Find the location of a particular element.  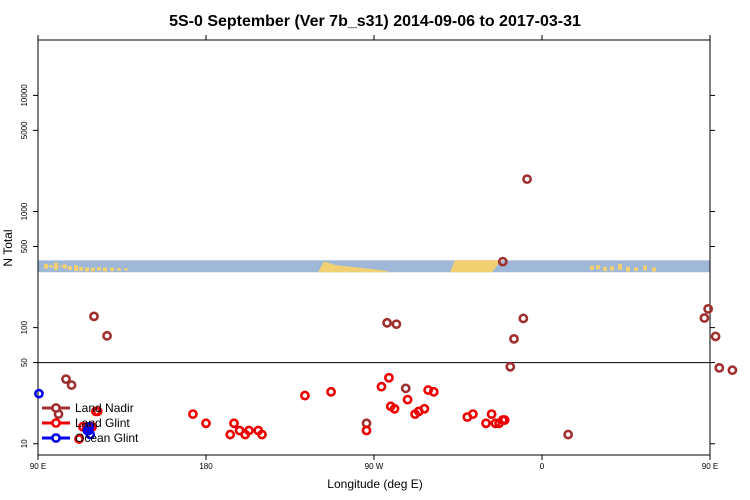

y-tick-label: 500 is located at coordinates (24, 246).